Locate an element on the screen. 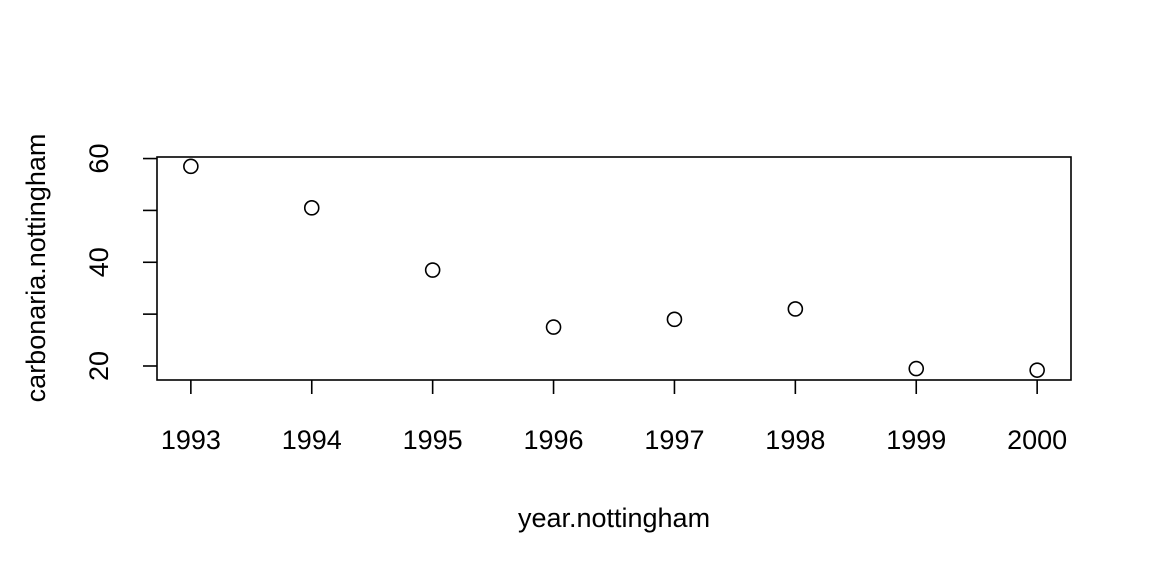  data-point-1996 is located at coordinates (553, 327).